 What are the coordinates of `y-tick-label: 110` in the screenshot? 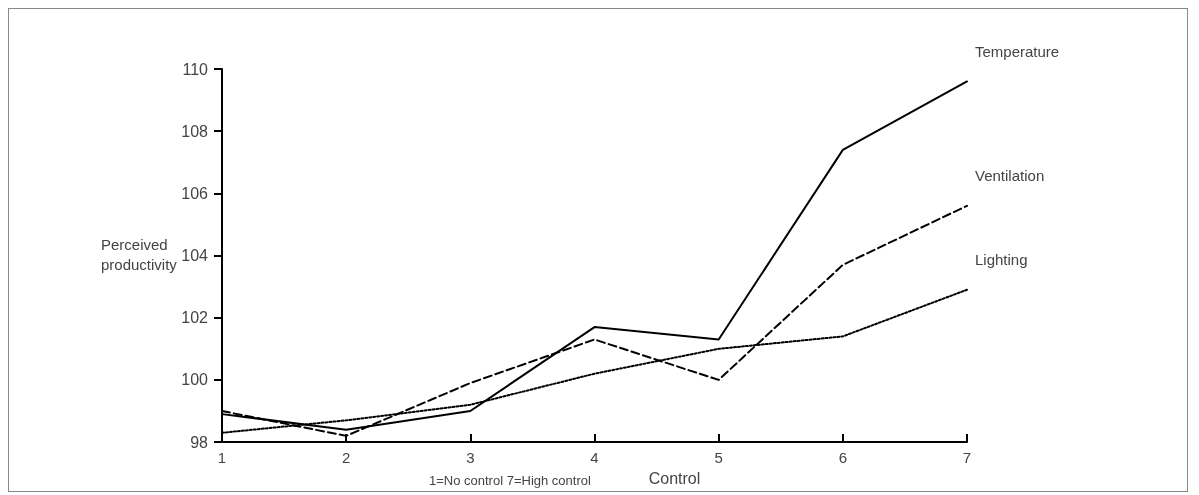 It's located at (195, 69).